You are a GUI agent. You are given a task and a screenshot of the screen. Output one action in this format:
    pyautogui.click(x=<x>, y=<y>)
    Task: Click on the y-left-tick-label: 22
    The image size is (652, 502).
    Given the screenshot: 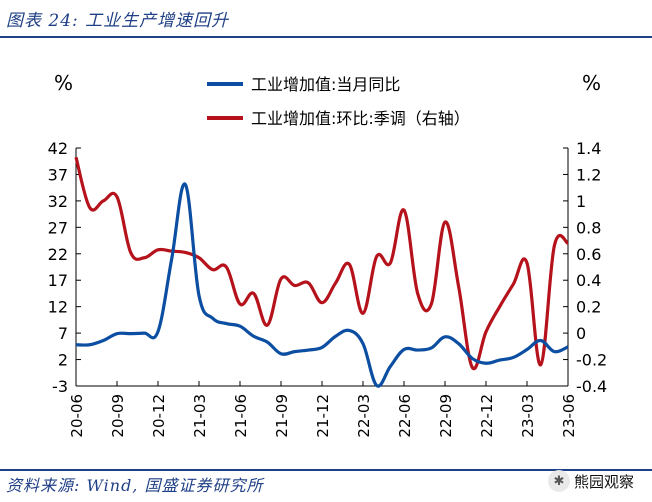 What is the action you would take?
    pyautogui.click(x=58, y=254)
    